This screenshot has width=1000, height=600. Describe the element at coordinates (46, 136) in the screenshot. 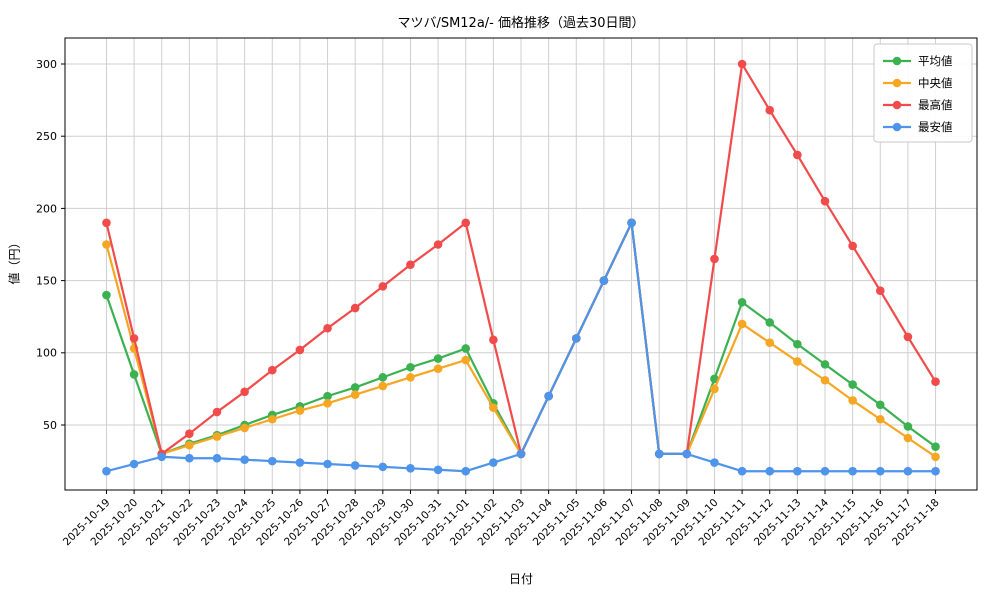

I see `y-tick-label: 250` at that location.